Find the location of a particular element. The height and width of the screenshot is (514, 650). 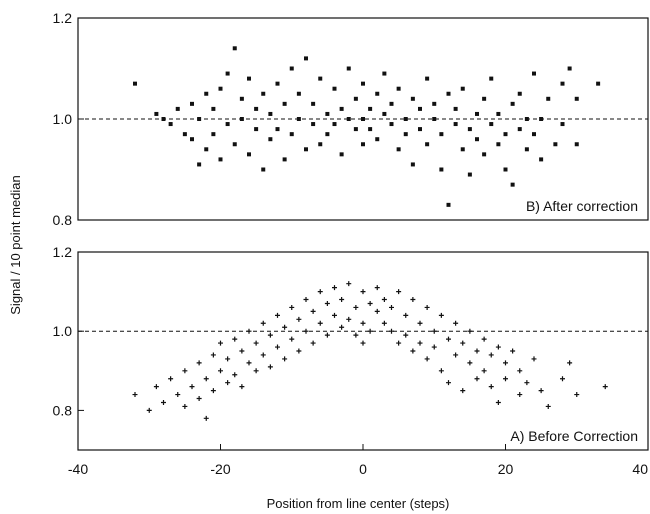

x-axis-label: Position from line center (steps) is located at coordinates (358, 503).